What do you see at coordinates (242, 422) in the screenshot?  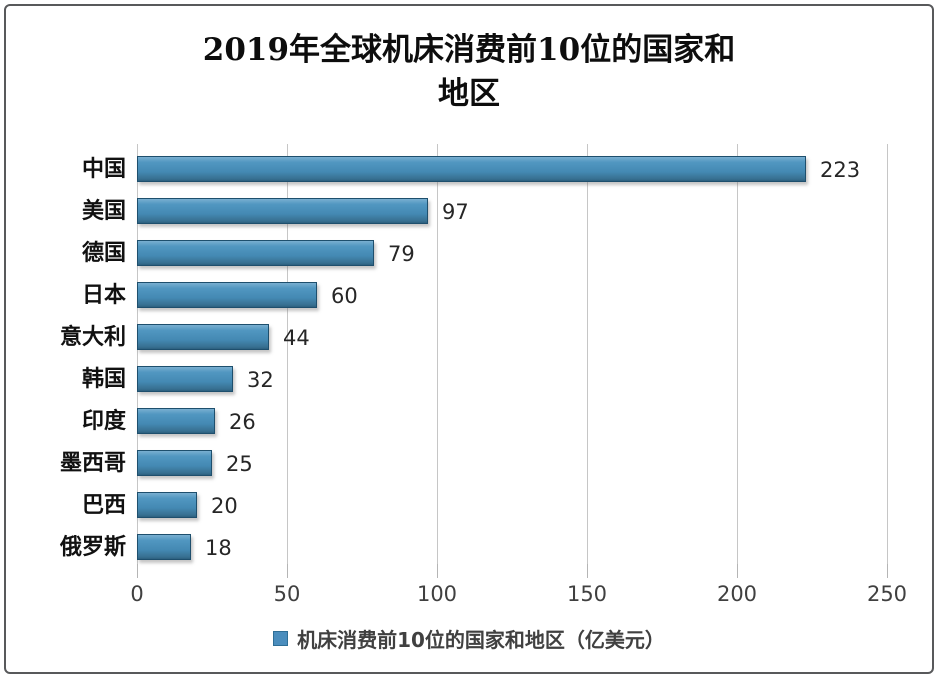 I see `value-label: 26` at bounding box center [242, 422].